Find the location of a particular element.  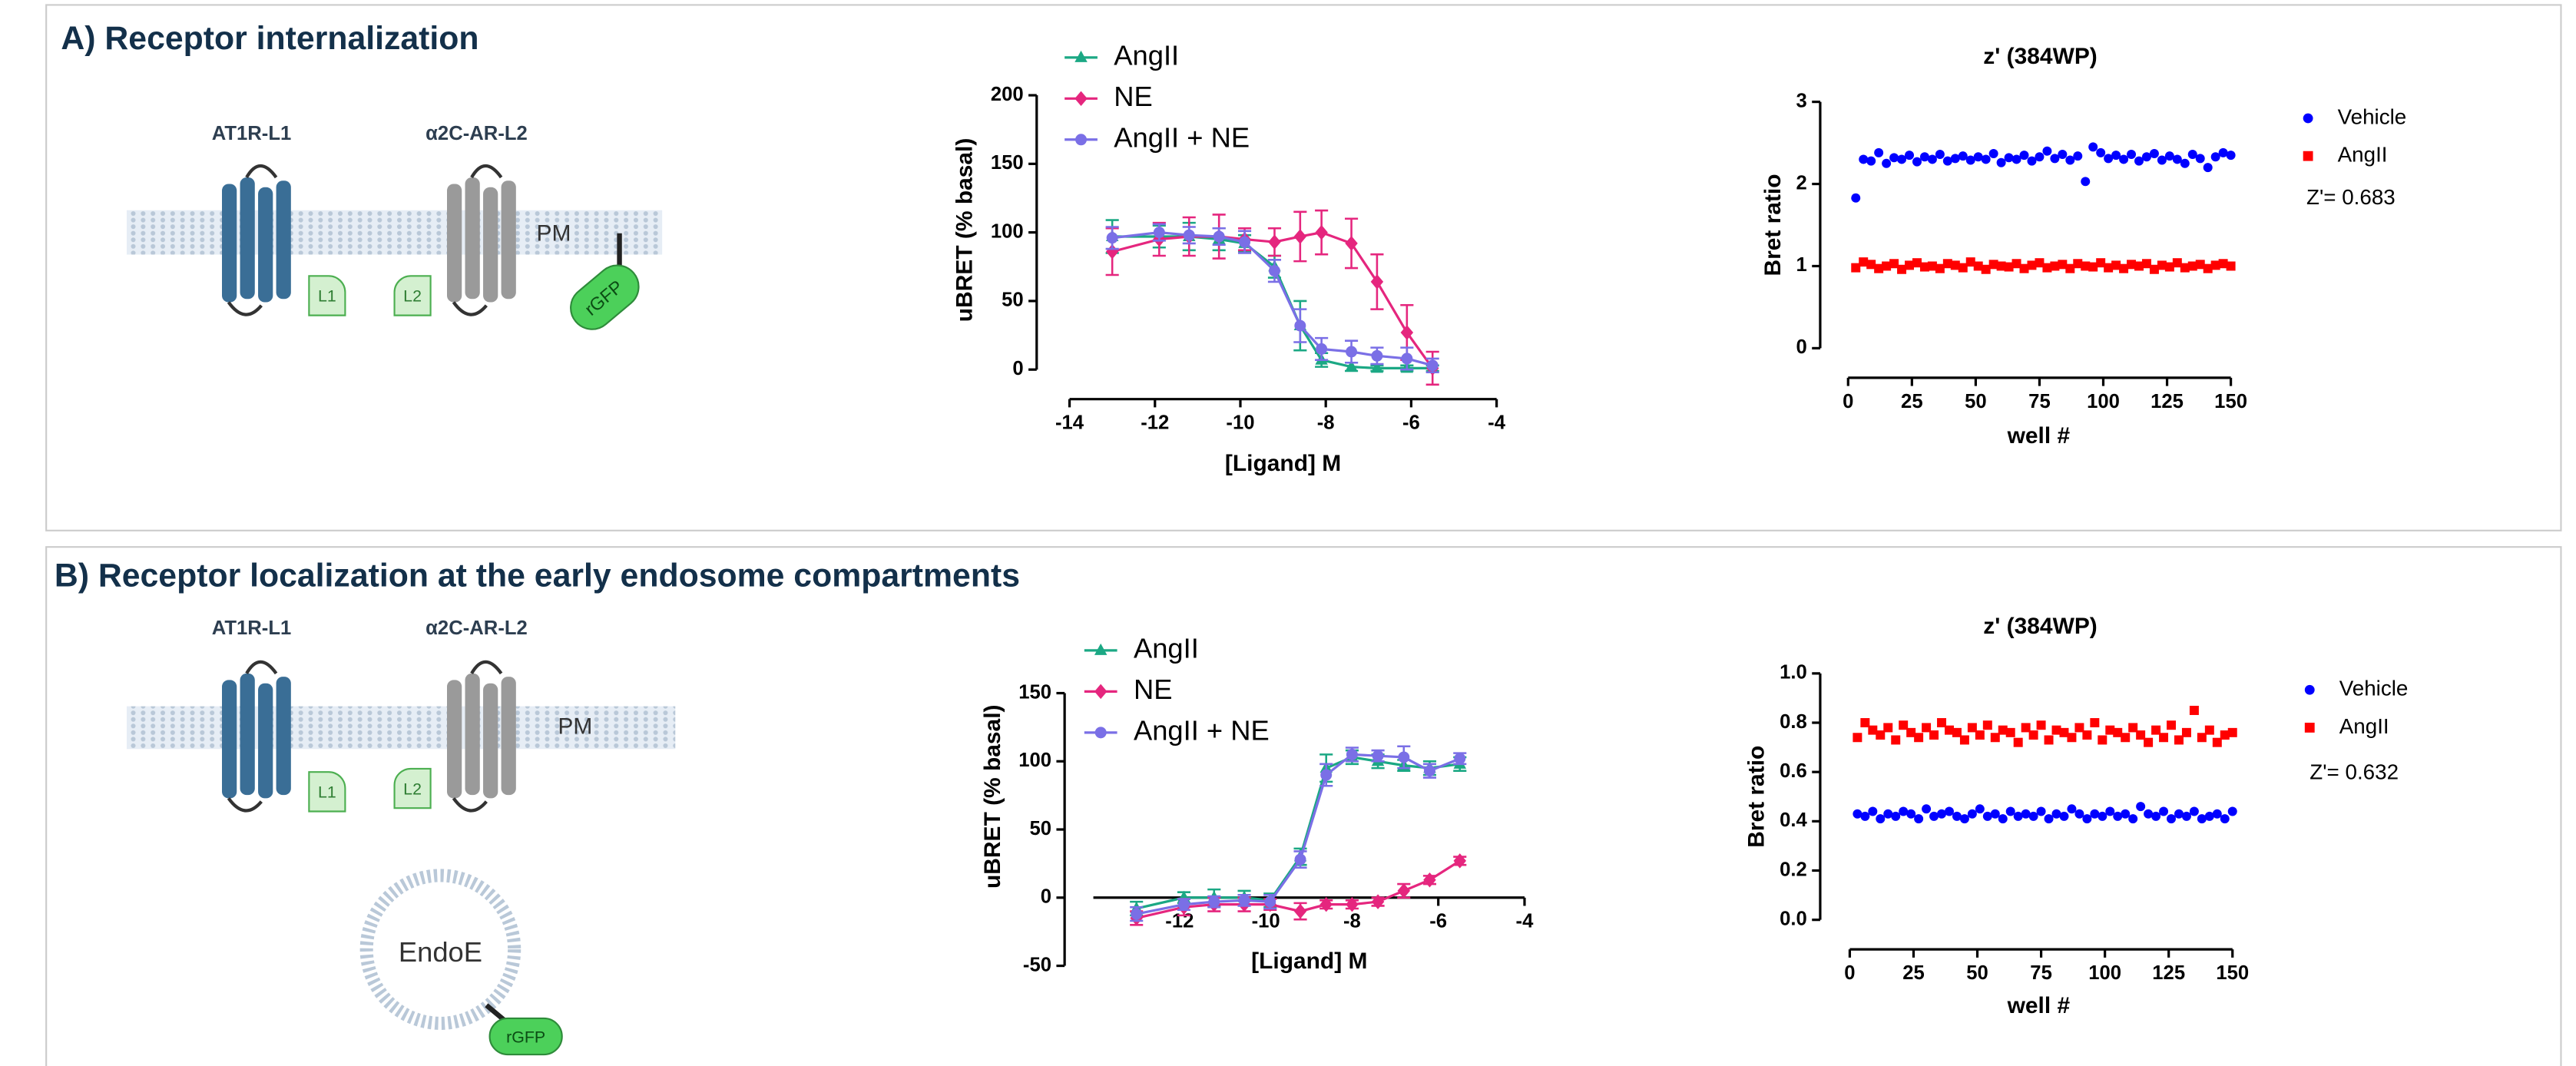

membrane is located at coordinates (394, 233).